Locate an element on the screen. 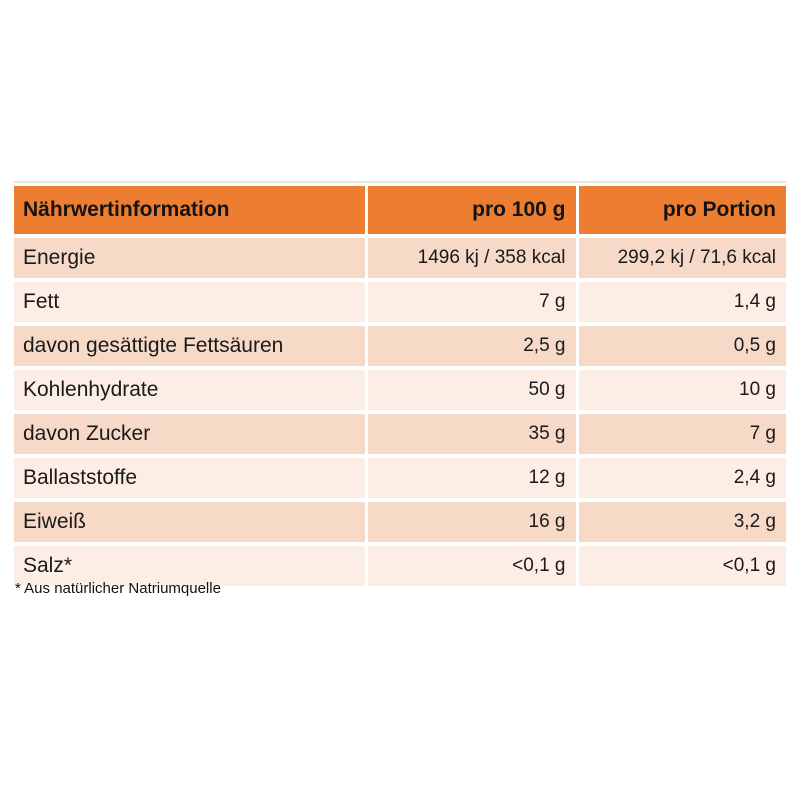 The height and width of the screenshot is (800, 800). value-per-100g: <0,1 g is located at coordinates (470, 564).